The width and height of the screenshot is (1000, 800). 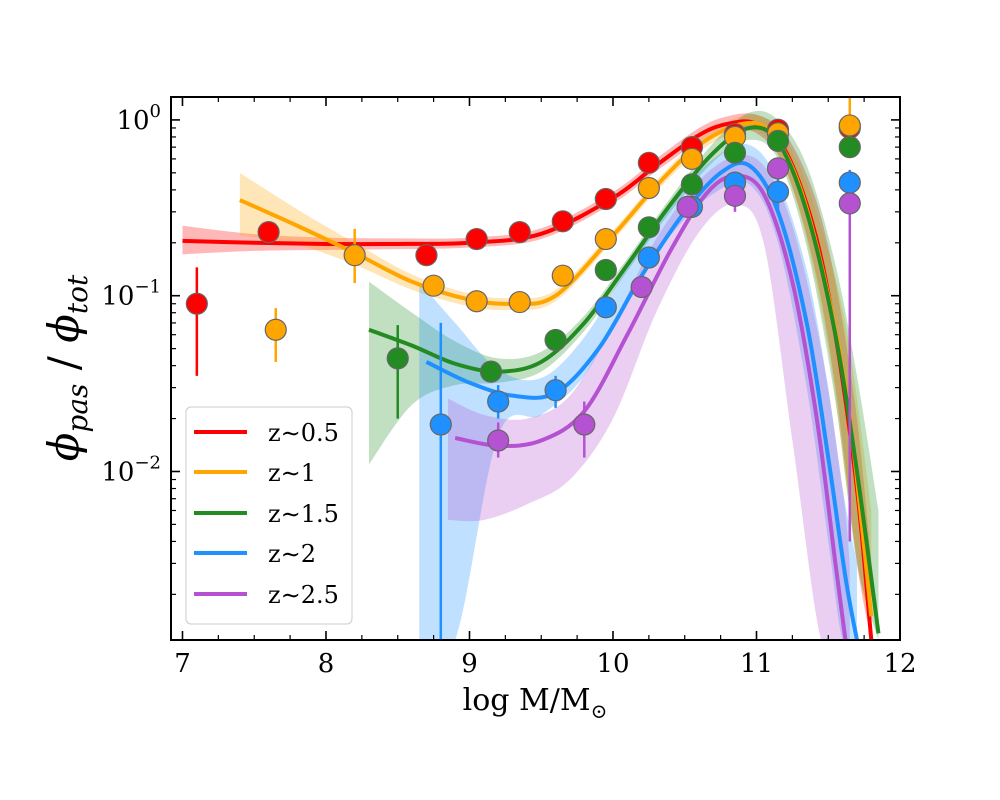 I want to click on x-axis-title-main: log M/M, so click(x=527, y=700).